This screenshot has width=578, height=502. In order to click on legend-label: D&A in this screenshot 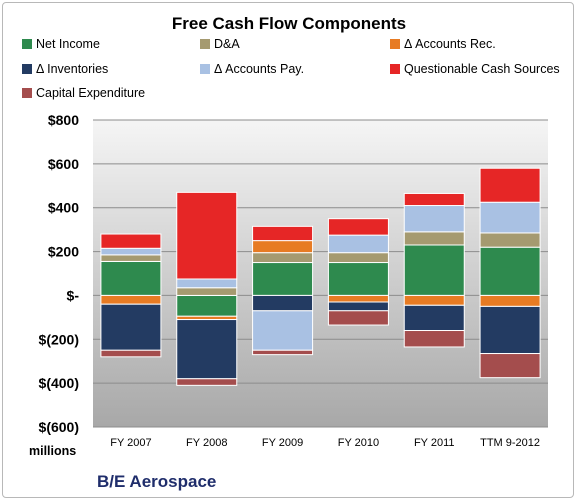, I will do `click(227, 44)`.